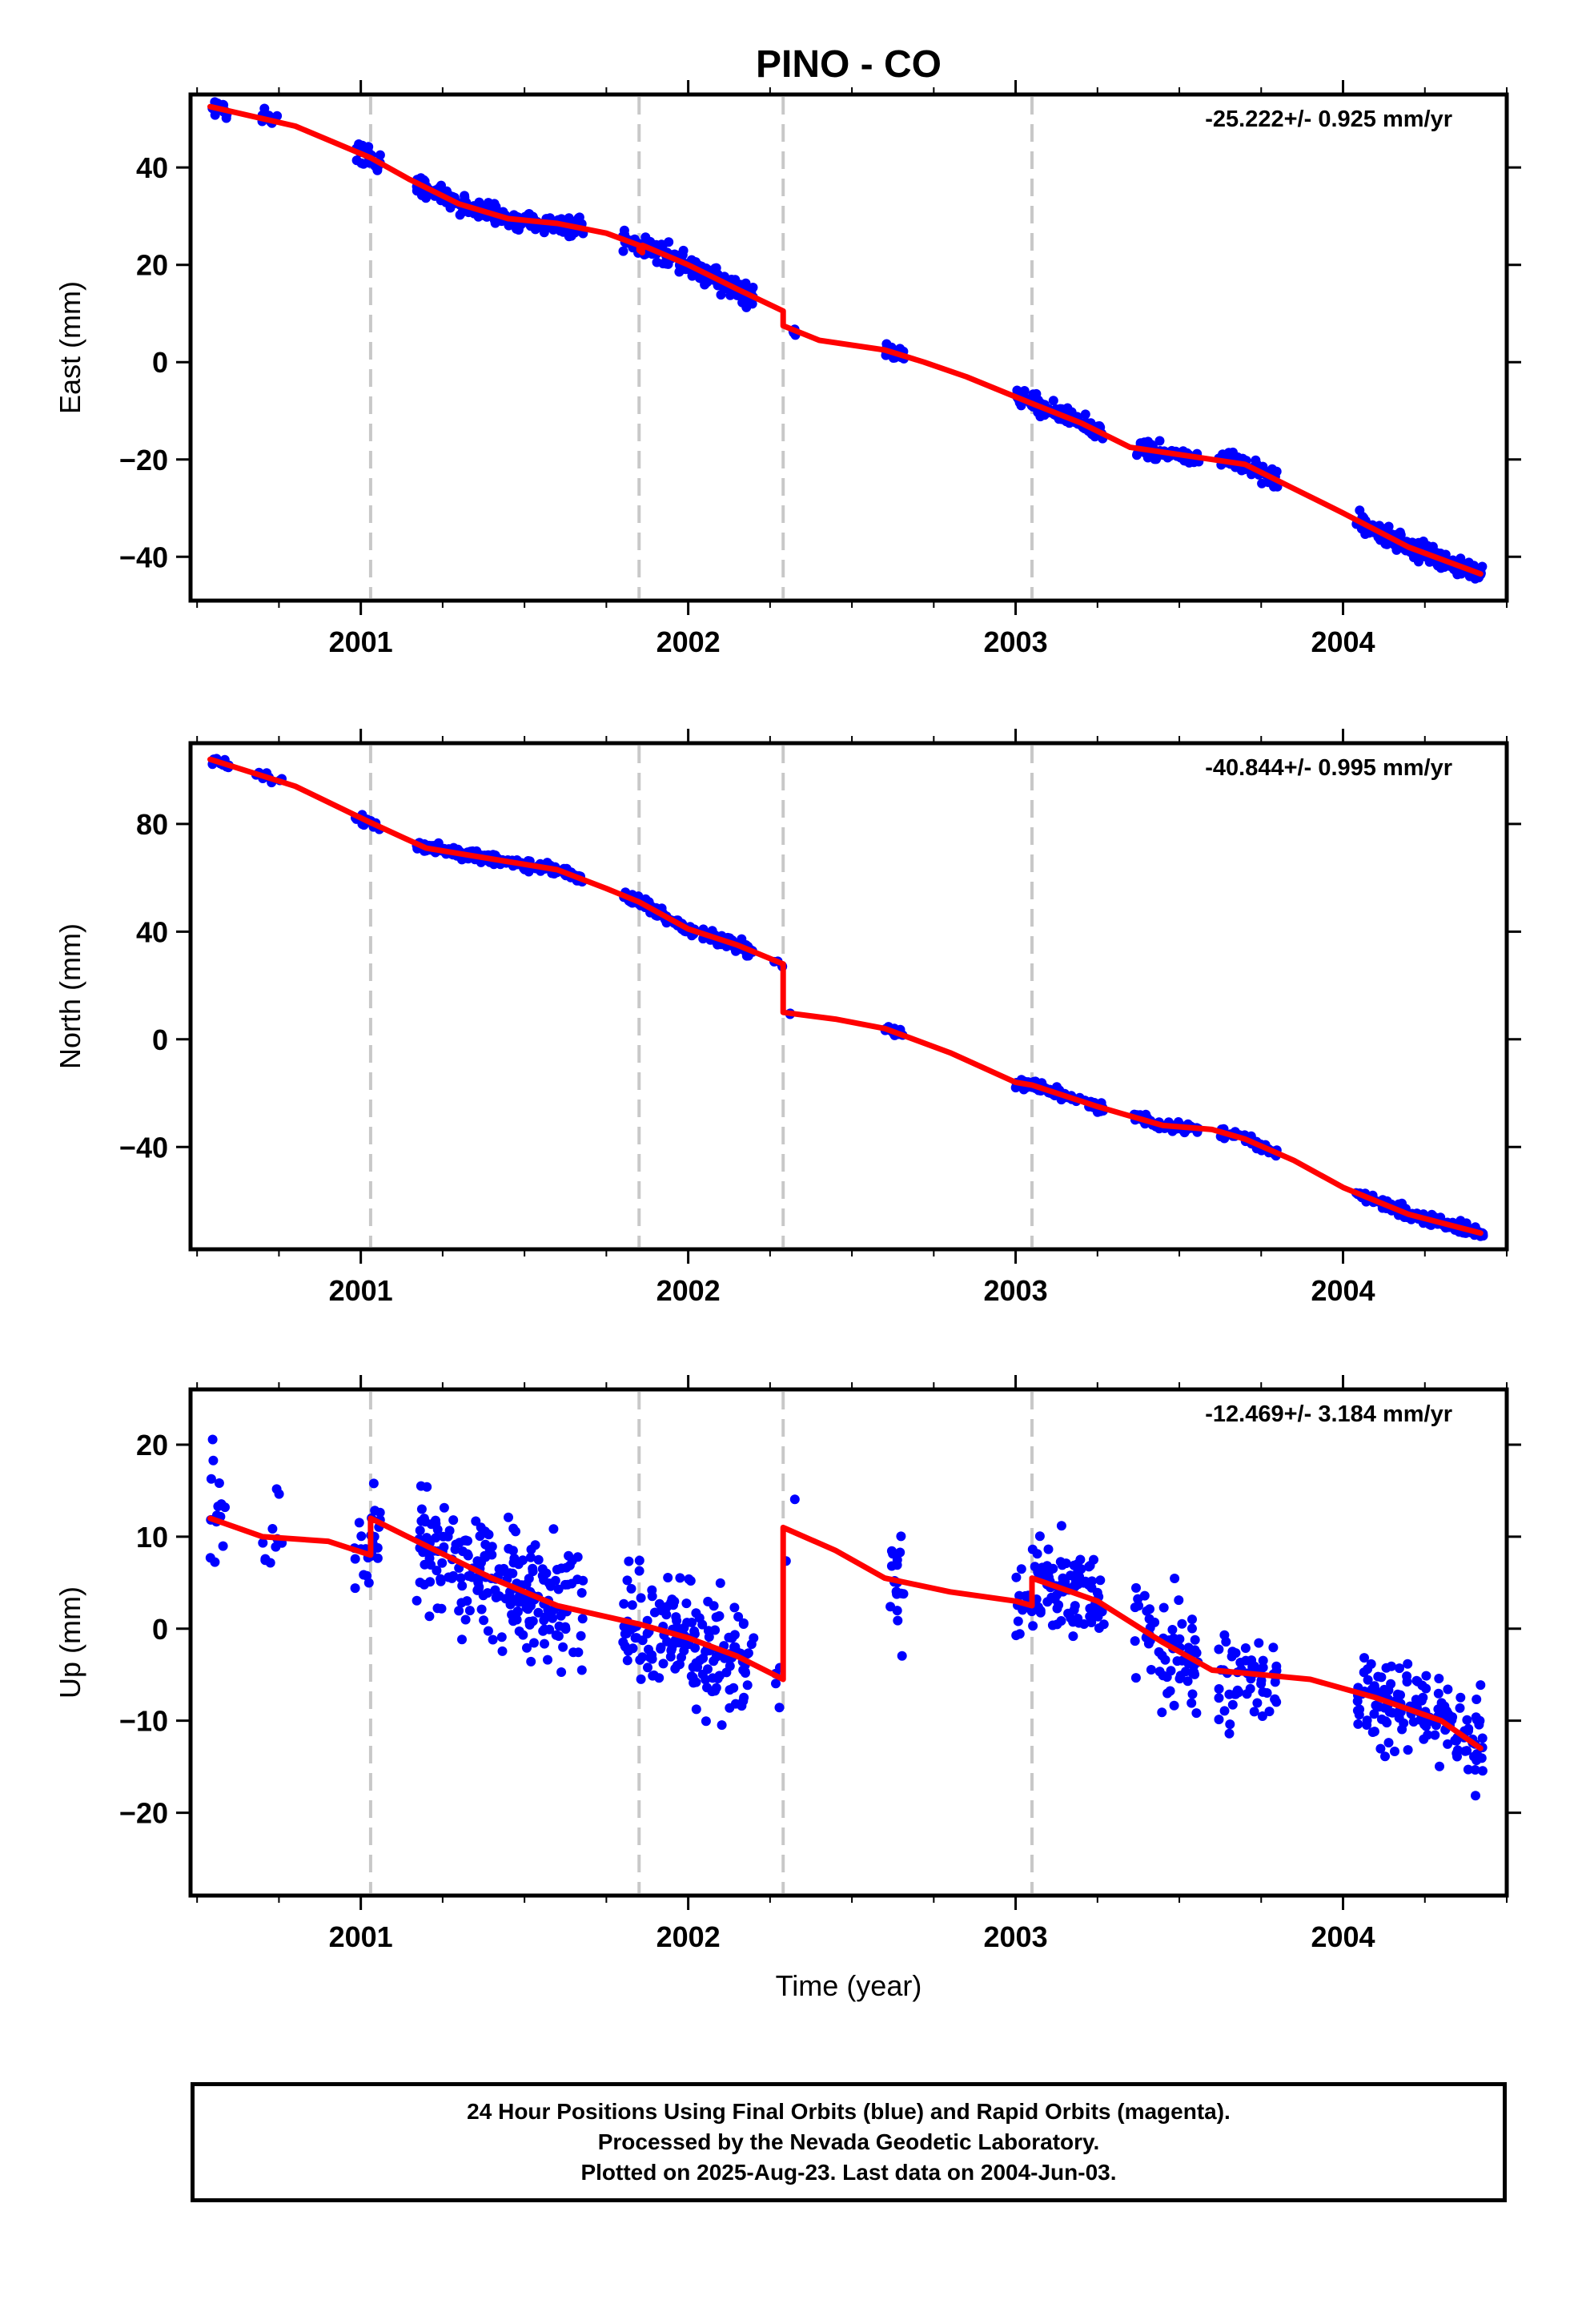 The width and height of the screenshot is (1582, 2324). What do you see at coordinates (152, 167) in the screenshot?
I see `y-tick-label-east-0: 40` at bounding box center [152, 167].